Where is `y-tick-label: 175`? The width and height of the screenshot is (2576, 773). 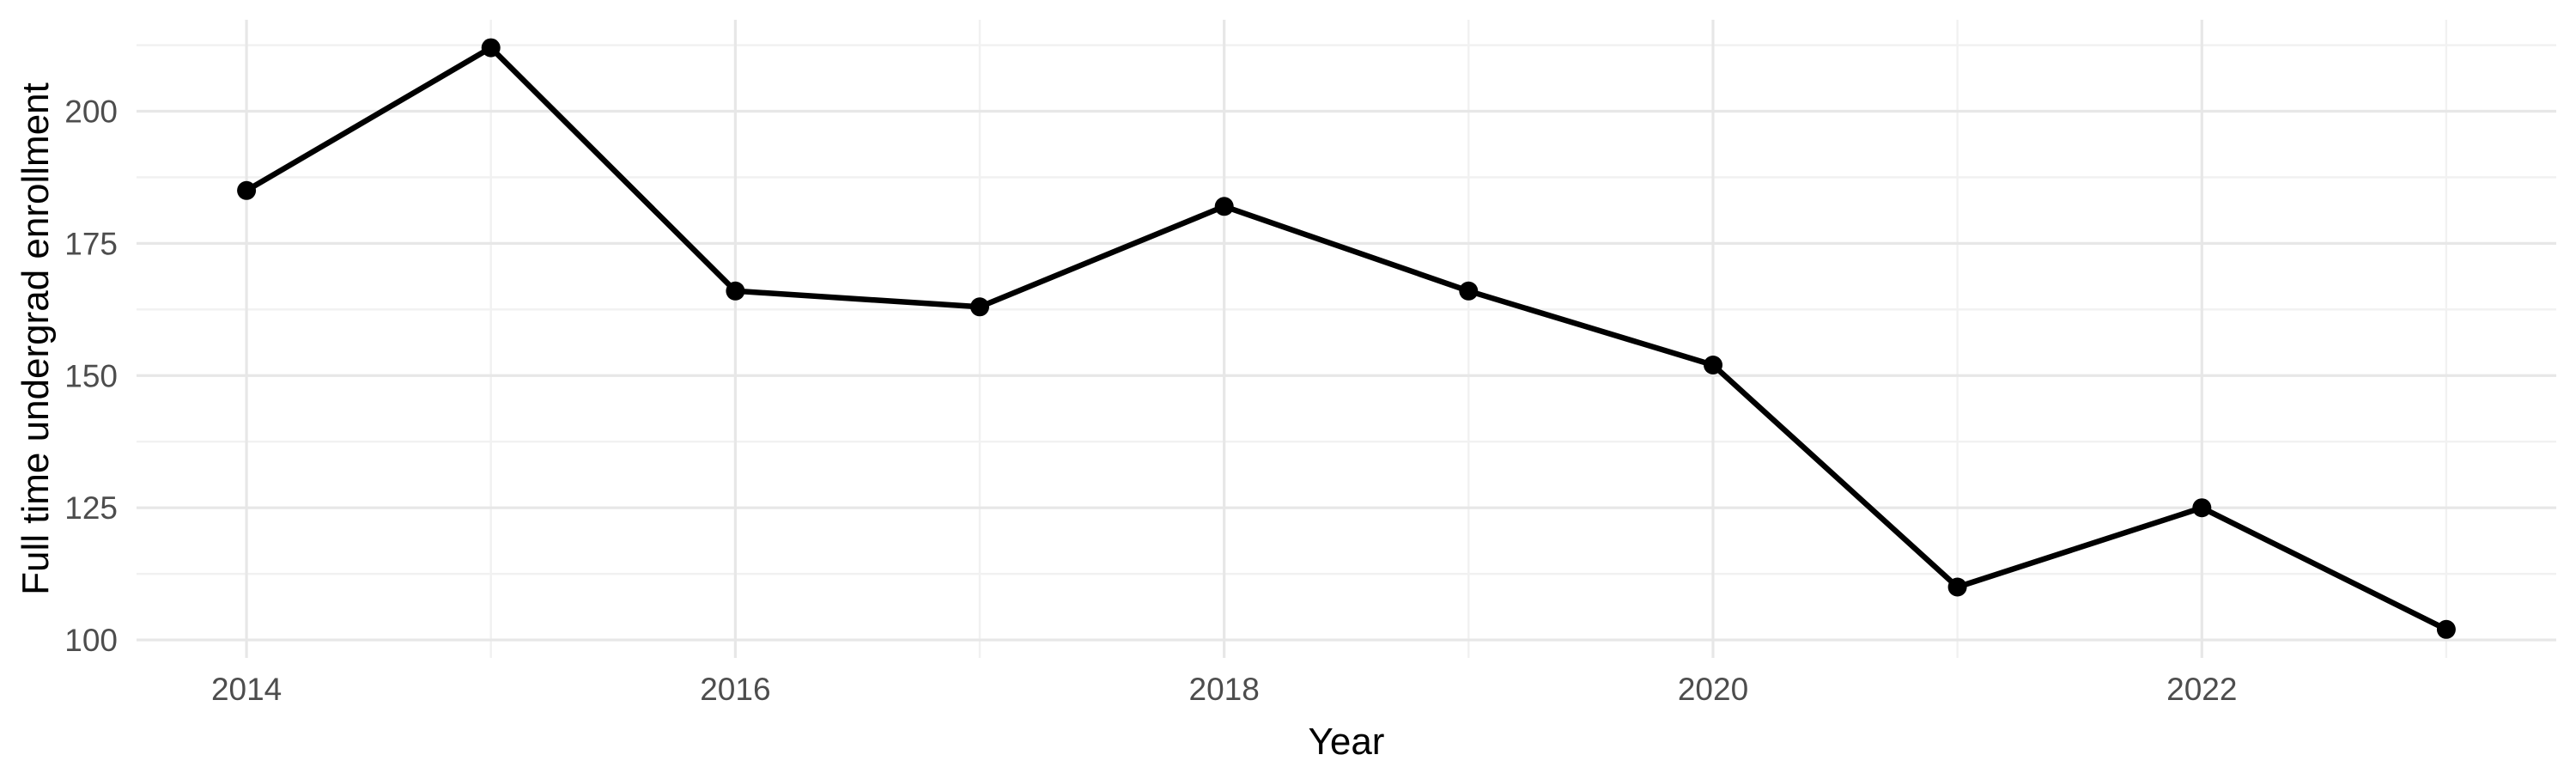 y-tick-label: 175 is located at coordinates (91, 243).